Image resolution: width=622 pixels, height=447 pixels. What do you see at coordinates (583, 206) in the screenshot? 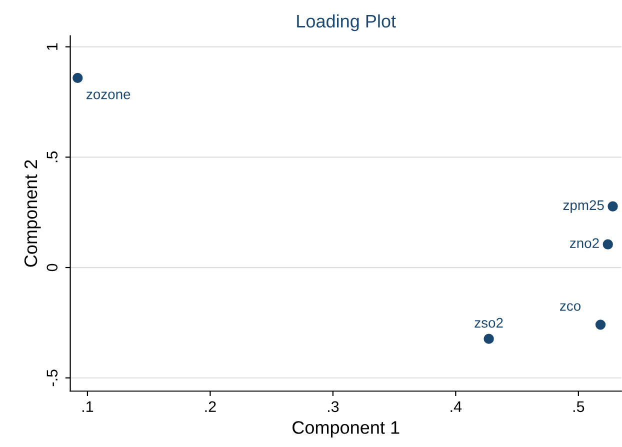
I see `annotation: zpm25` at bounding box center [583, 206].